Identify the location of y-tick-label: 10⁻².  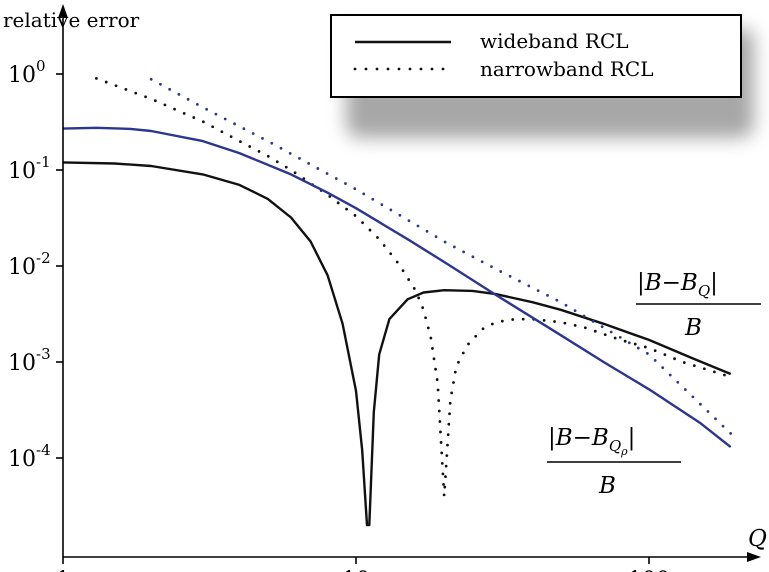
(29, 264).